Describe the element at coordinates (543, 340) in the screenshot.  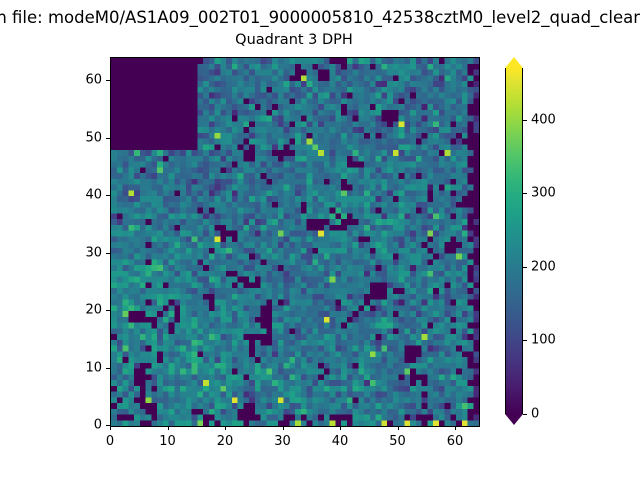
I see `colorbar-tick-label: 100` at that location.